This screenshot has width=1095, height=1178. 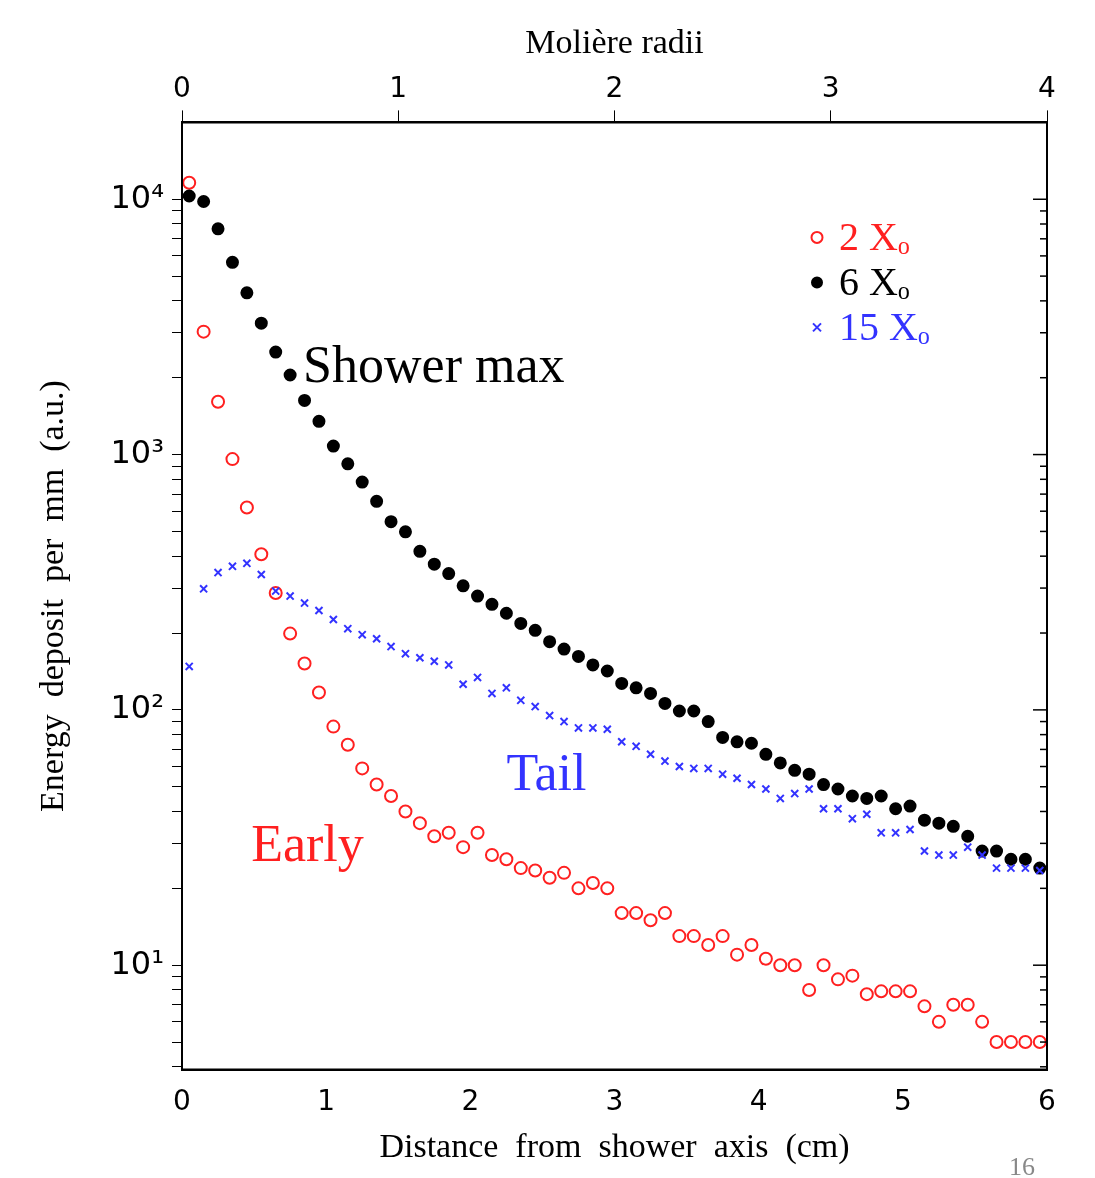 What do you see at coordinates (1047, 87) in the screenshot?
I see `x2-tick-label: 4` at bounding box center [1047, 87].